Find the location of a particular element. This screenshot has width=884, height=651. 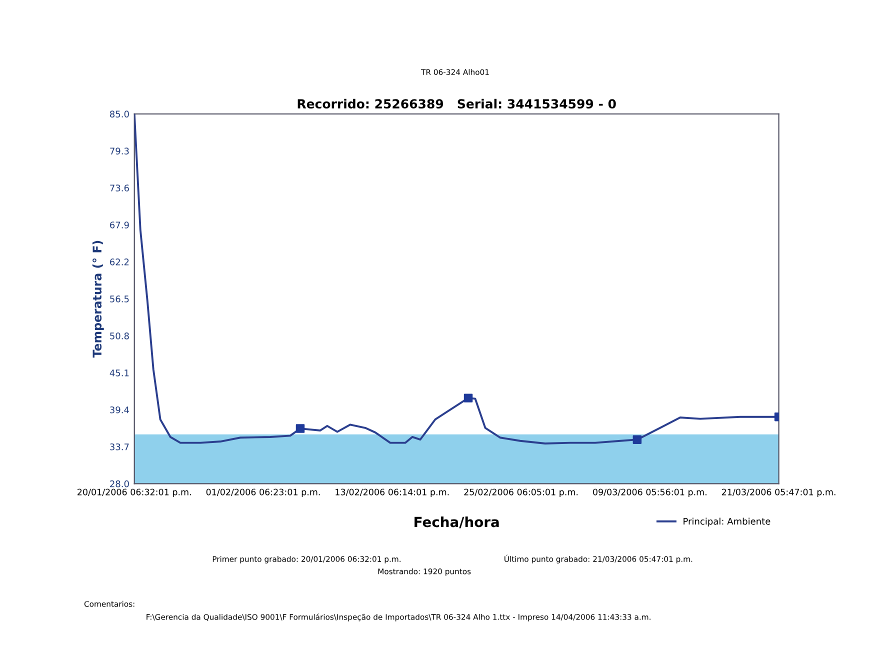

y-tick-label: 39.4 is located at coordinates (119, 410).